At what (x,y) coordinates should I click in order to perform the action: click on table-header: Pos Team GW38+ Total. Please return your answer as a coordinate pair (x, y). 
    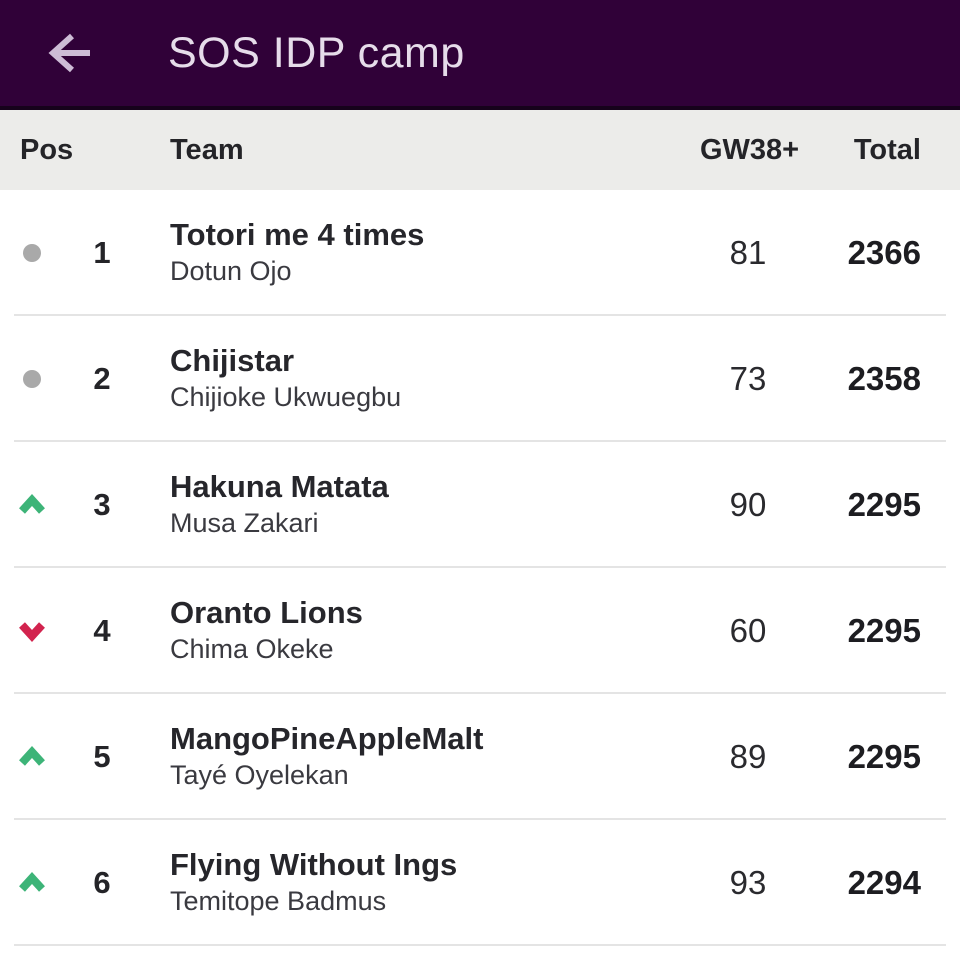
    Looking at the image, I should click on (480, 150).